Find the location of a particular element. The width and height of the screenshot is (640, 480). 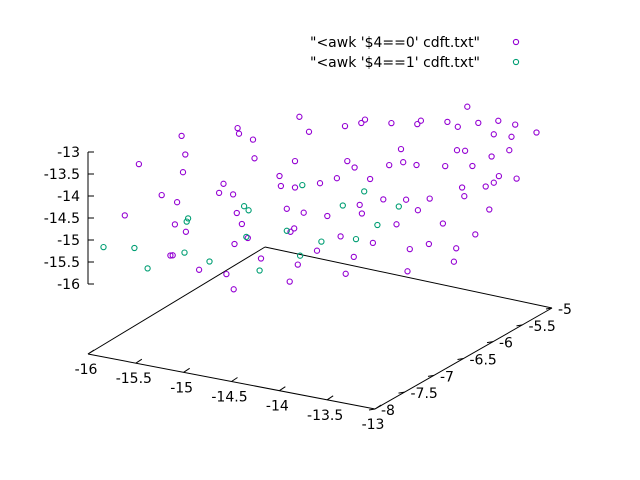

x-tick-label: -16 is located at coordinates (86, 370).